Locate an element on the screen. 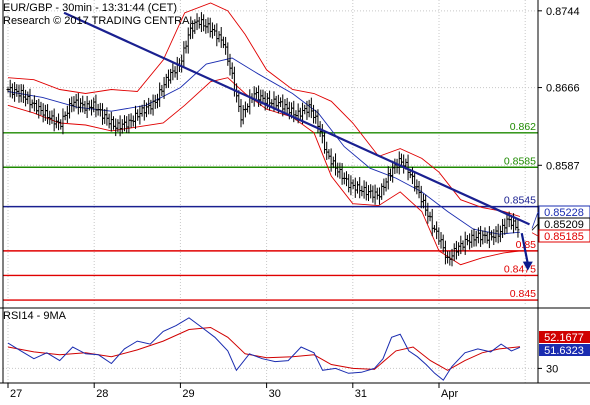  rsi-y-tick-label: 30 is located at coordinates (552, 369).